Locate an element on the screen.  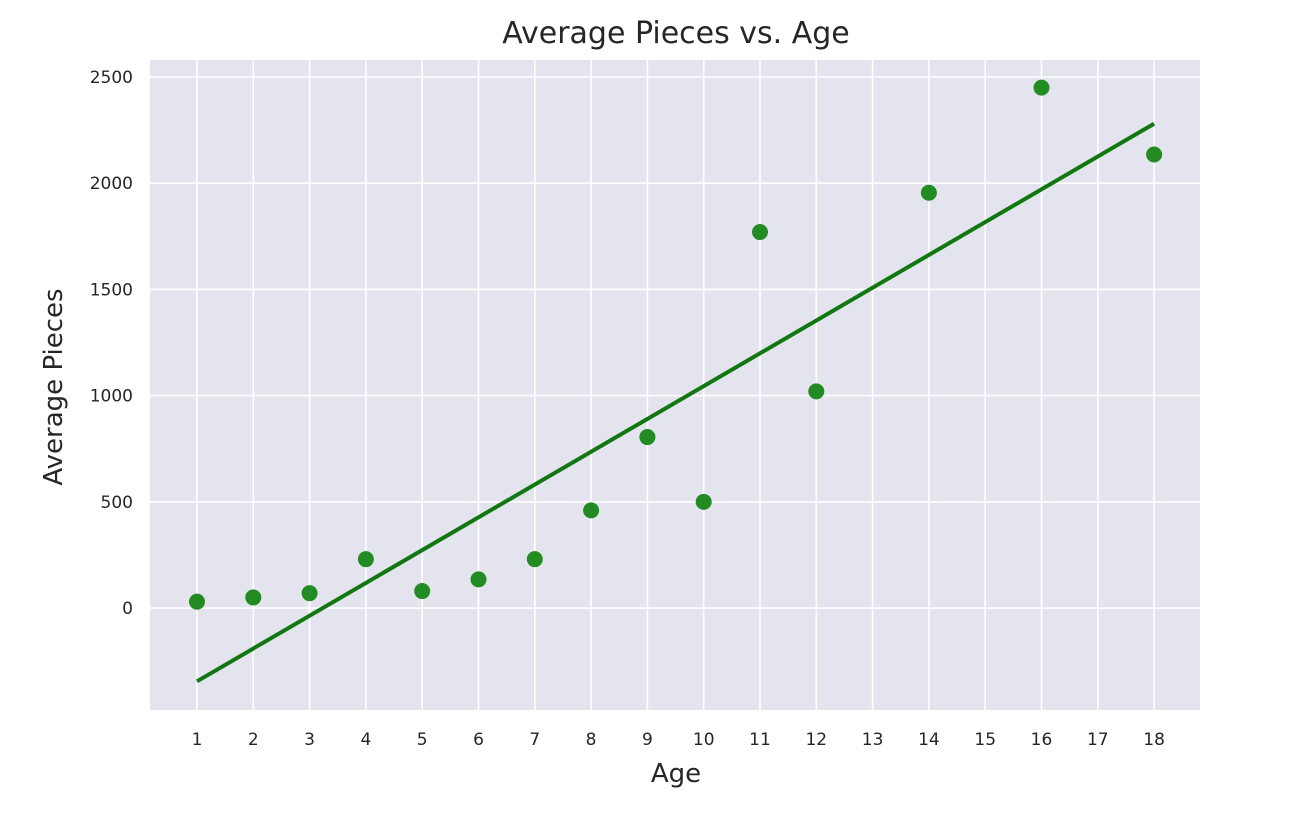
y-tick-label: 2000 is located at coordinates (111, 184).